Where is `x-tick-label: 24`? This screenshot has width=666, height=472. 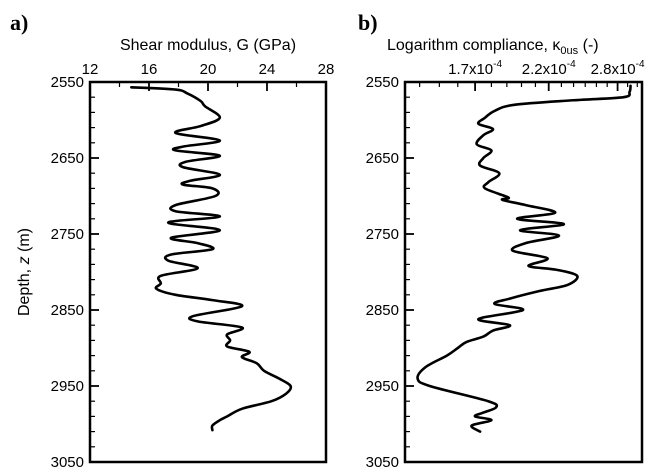
x-tick-label: 24 is located at coordinates (267, 69).